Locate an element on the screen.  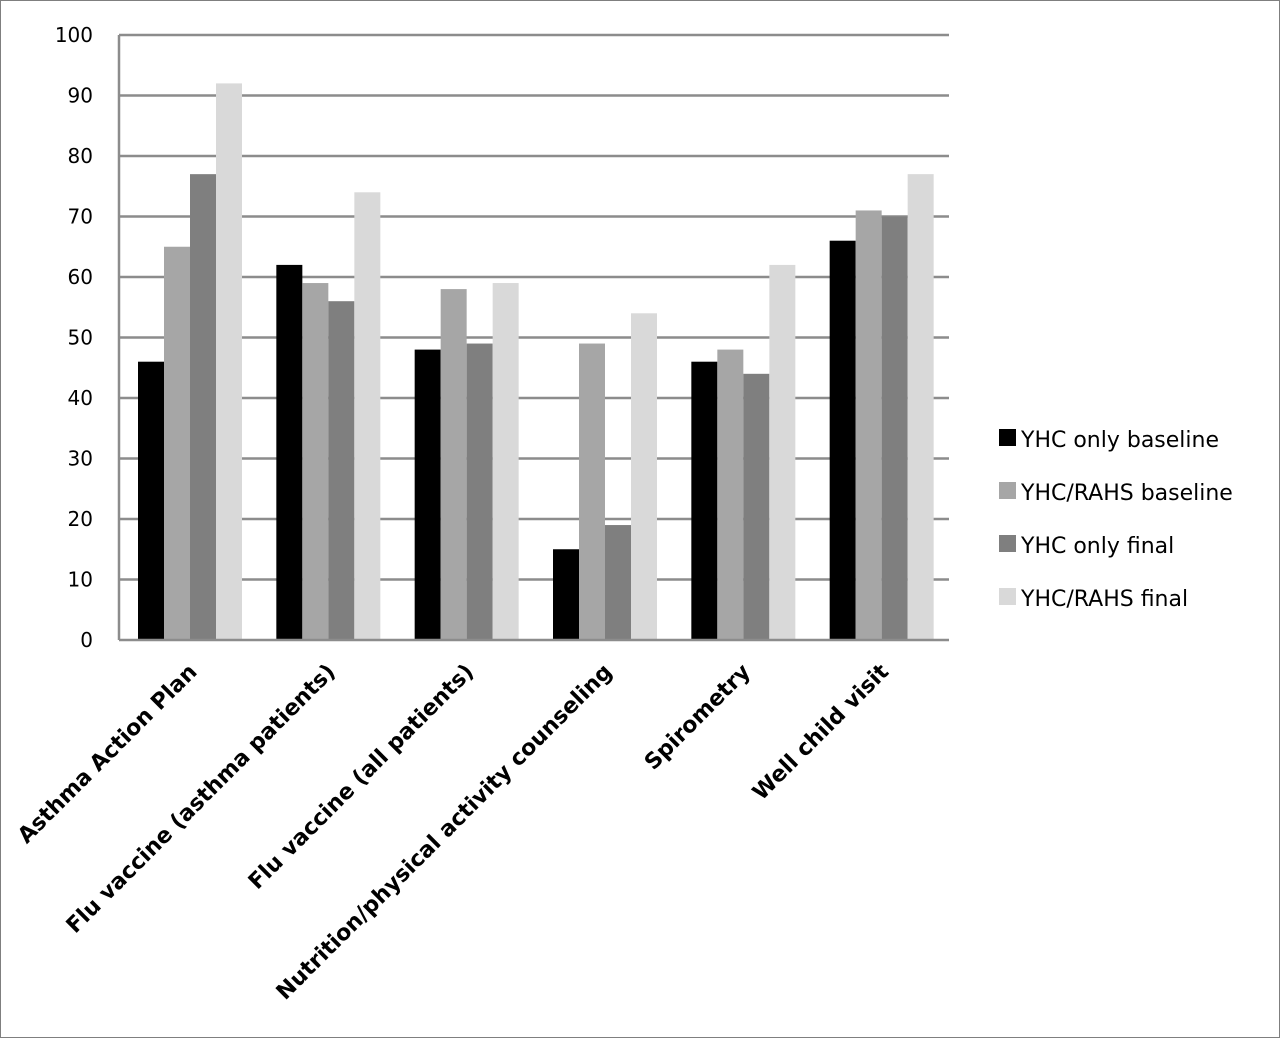
y-tick-label: 90 is located at coordinates (80, 96).